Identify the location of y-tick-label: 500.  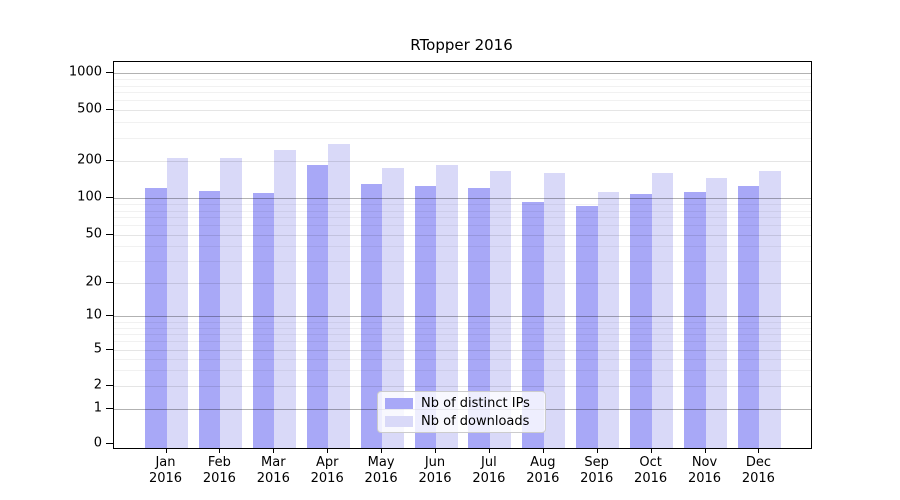
(89, 108).